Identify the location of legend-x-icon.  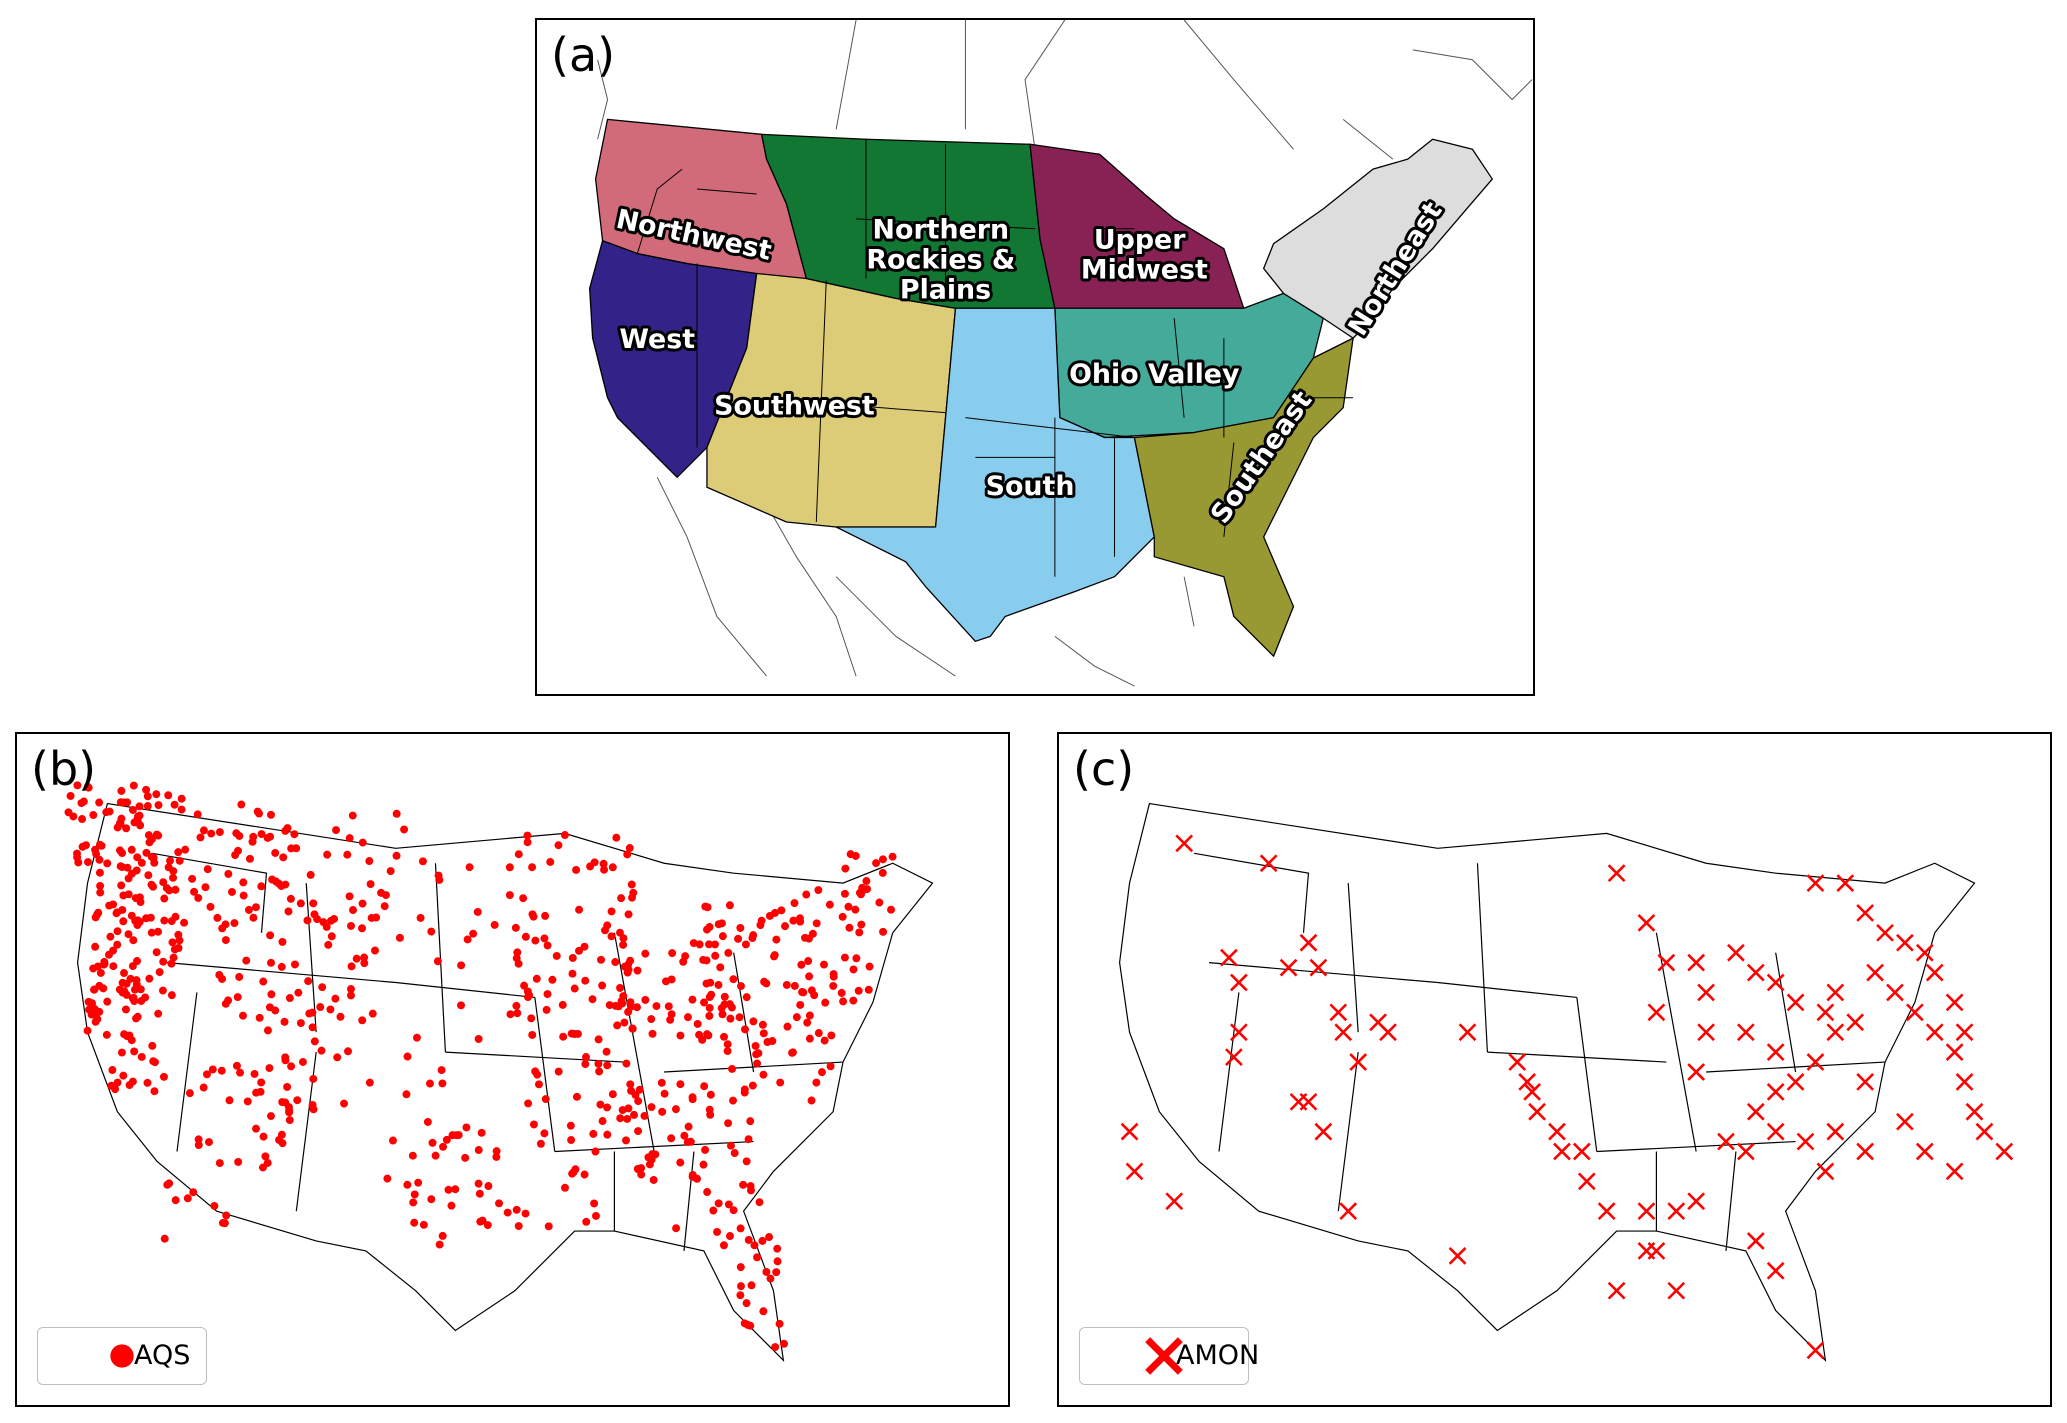
(1164, 1356).